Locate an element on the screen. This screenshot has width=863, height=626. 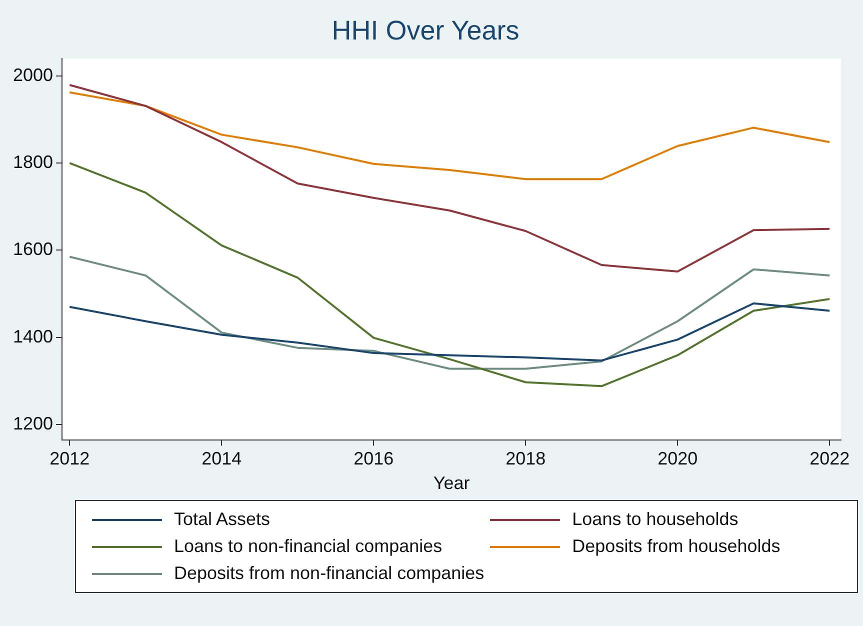
legend-label: Total Assets is located at coordinates (222, 519).